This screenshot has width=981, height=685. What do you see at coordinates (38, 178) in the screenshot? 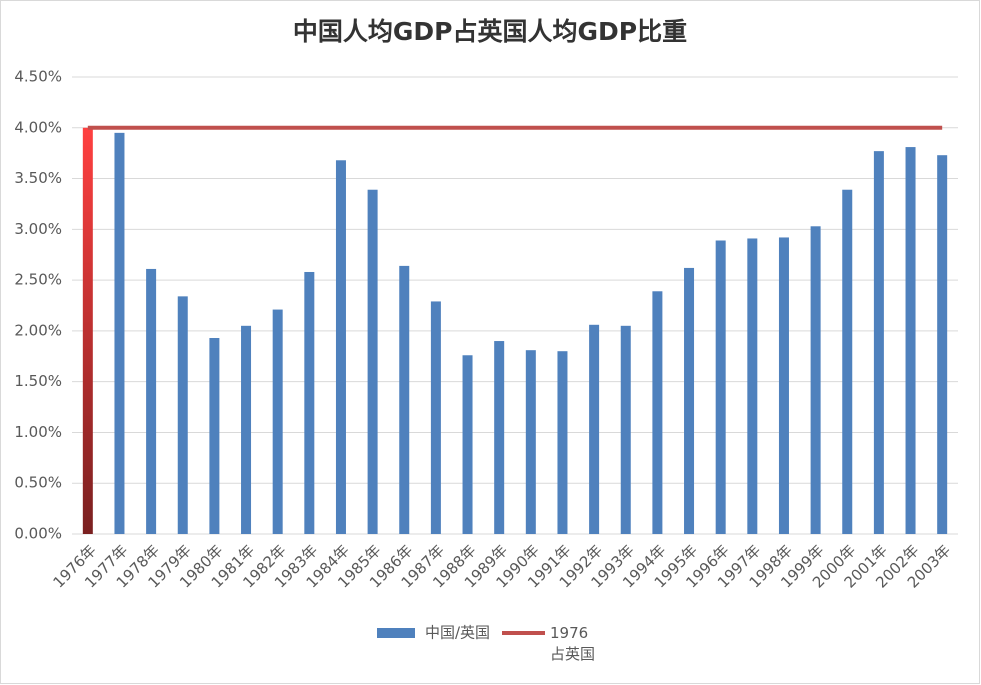
I see `y-tick-label: 3.50%` at bounding box center [38, 178].